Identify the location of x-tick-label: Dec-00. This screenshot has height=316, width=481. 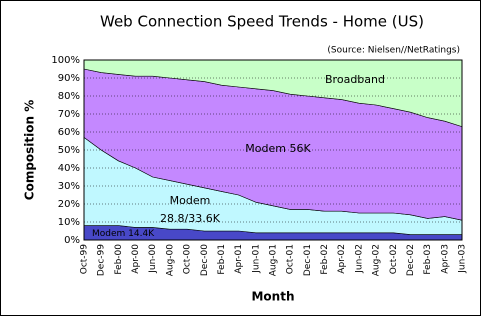
(205, 260).